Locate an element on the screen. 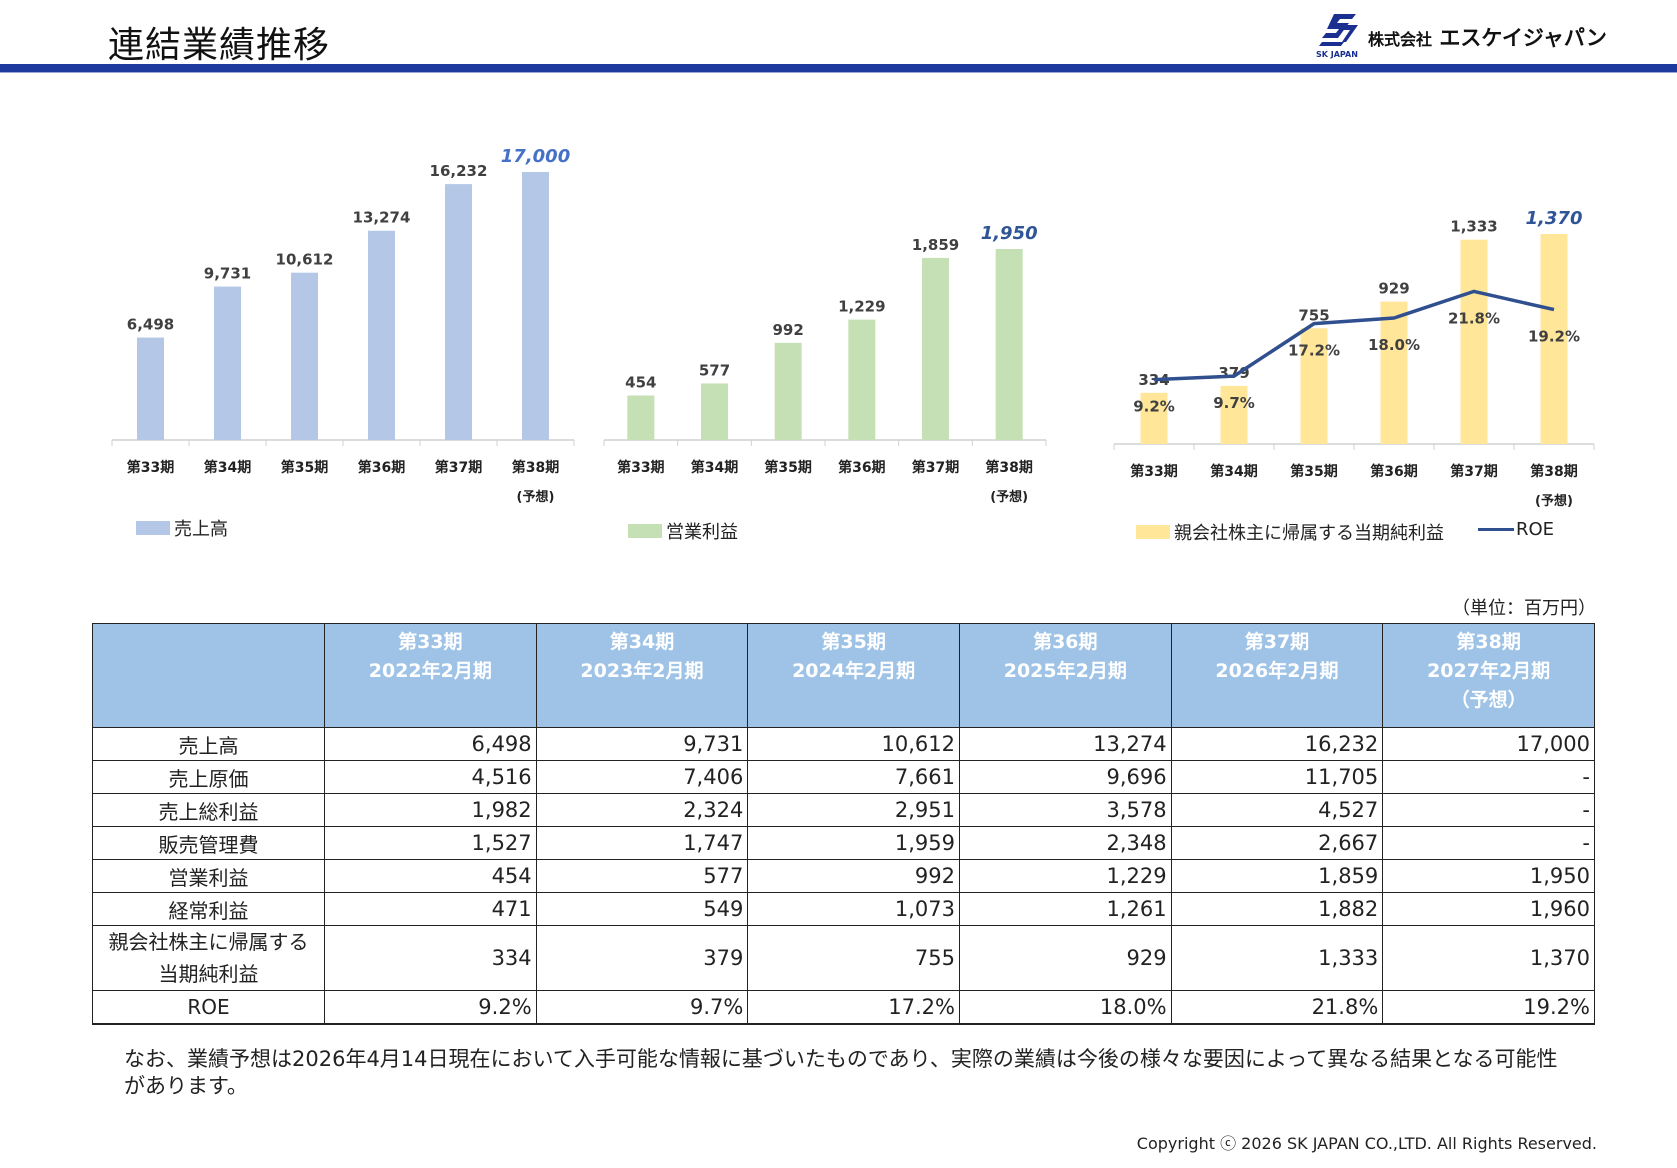  table-row: 売上原価 4,516 7,406 7,661 9,696 11,705 - is located at coordinates (843, 777).